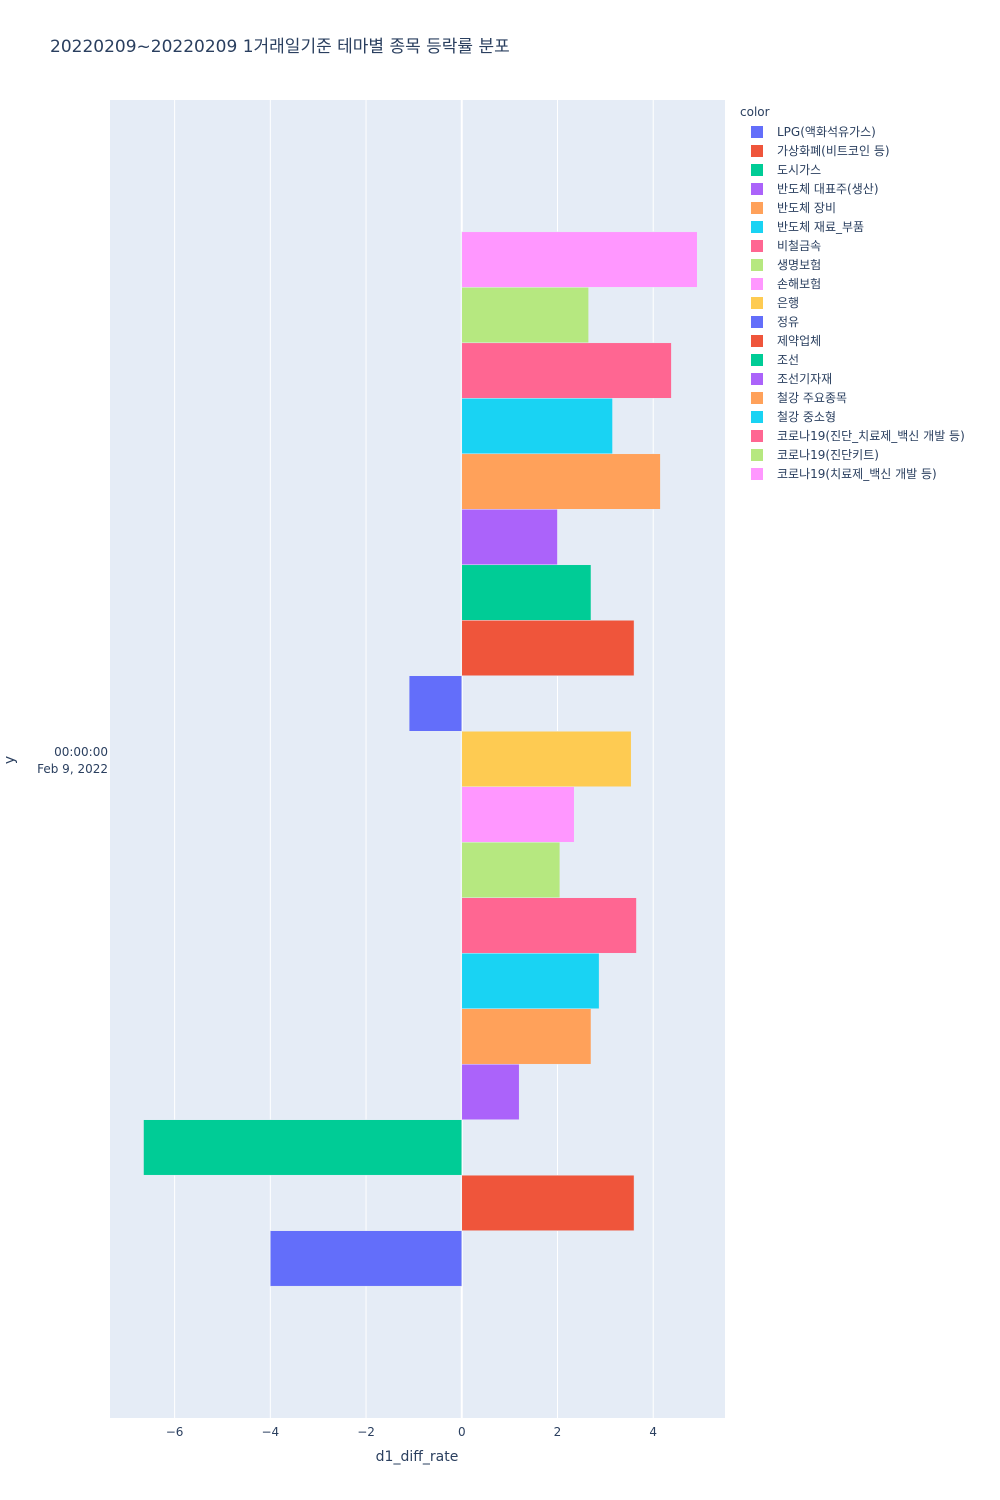  I want to click on legend-item: 코로나19(진단키트), so click(852, 454).